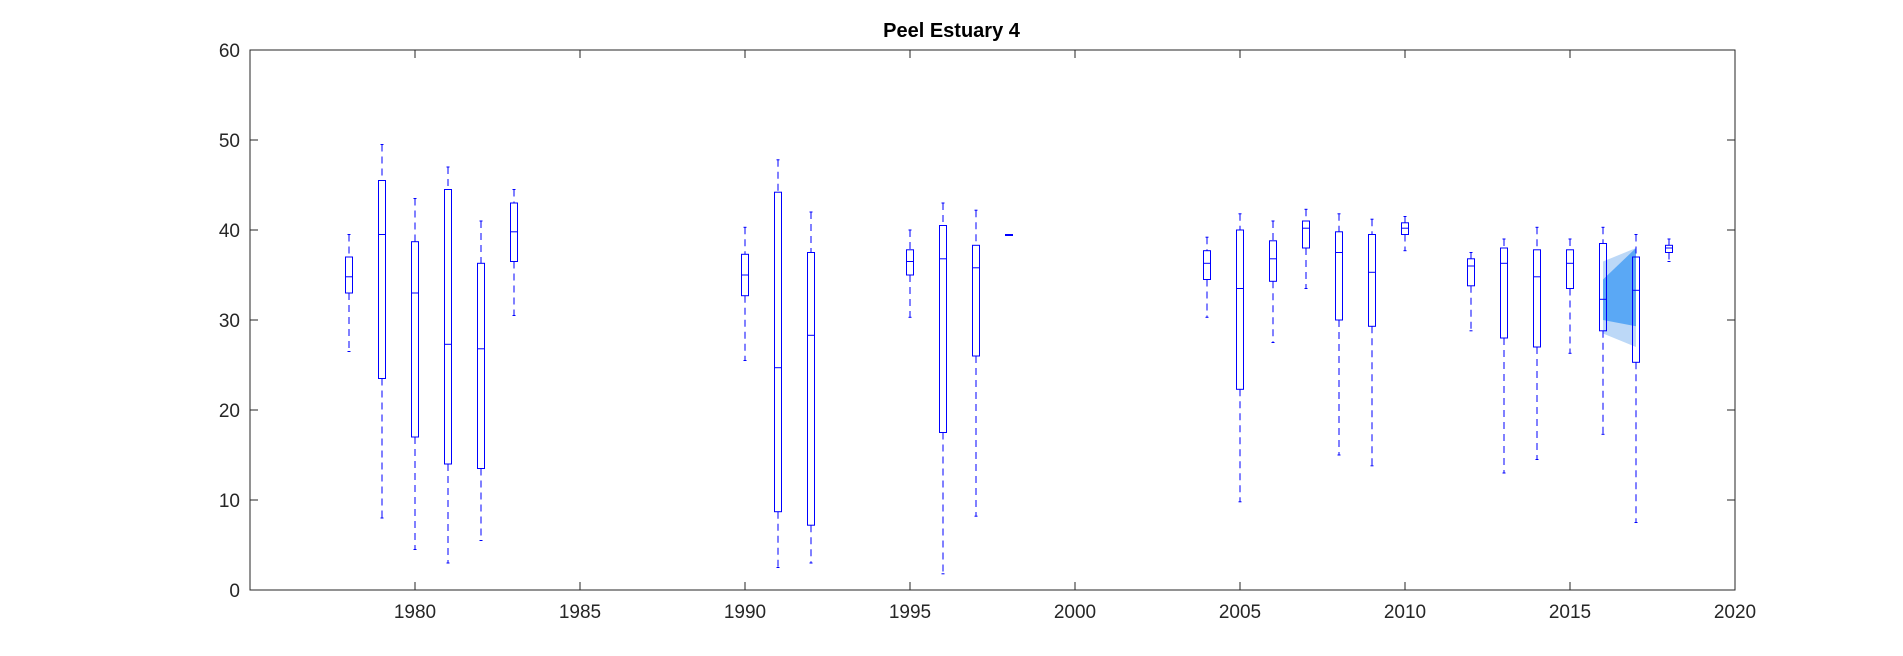  Describe the element at coordinates (229, 501) in the screenshot. I see `y-tick-label-10: 10` at that location.